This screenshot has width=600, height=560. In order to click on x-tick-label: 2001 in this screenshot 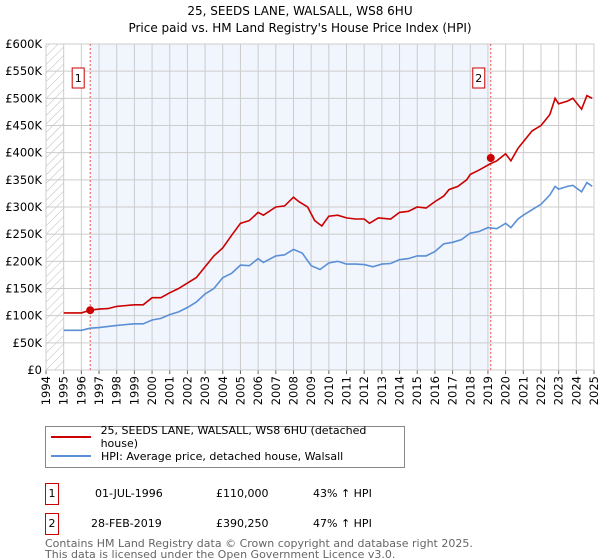, I will do `click(170, 390)`.